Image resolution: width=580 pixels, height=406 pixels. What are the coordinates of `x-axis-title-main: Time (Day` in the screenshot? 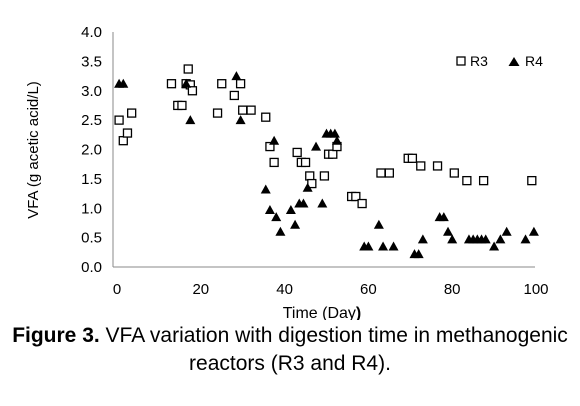 It's located at (319, 312).